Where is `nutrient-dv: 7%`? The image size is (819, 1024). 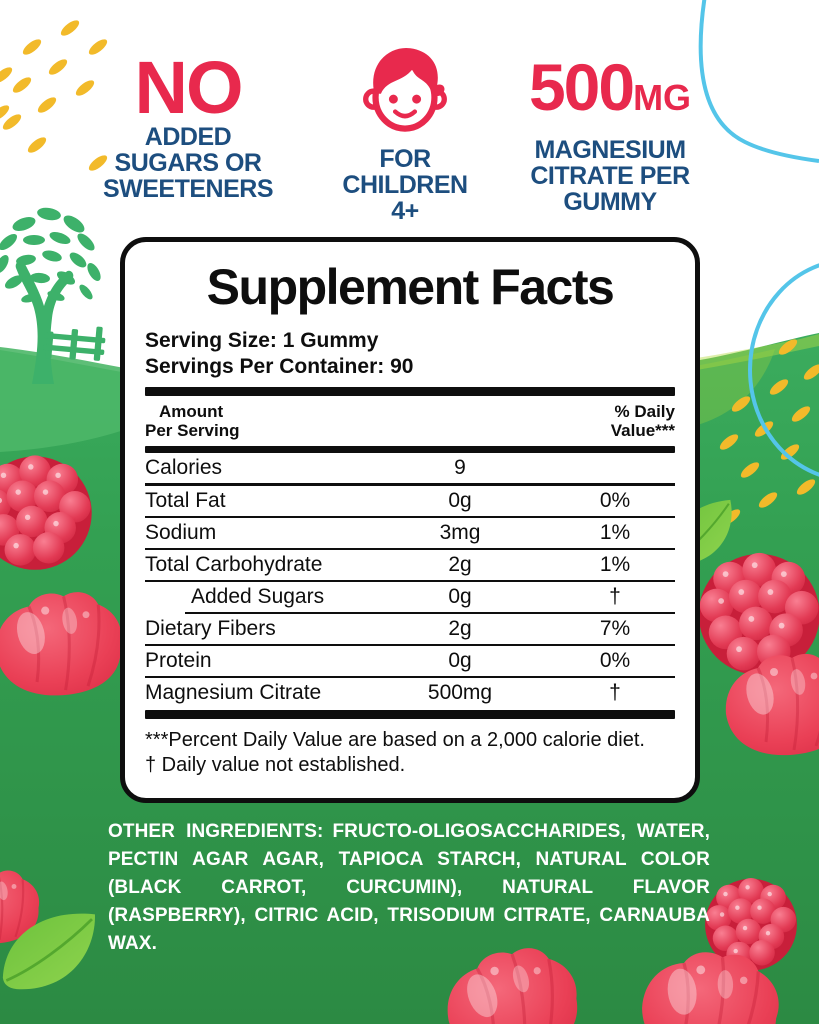
nutrient-dv: 7% is located at coordinates (615, 628).